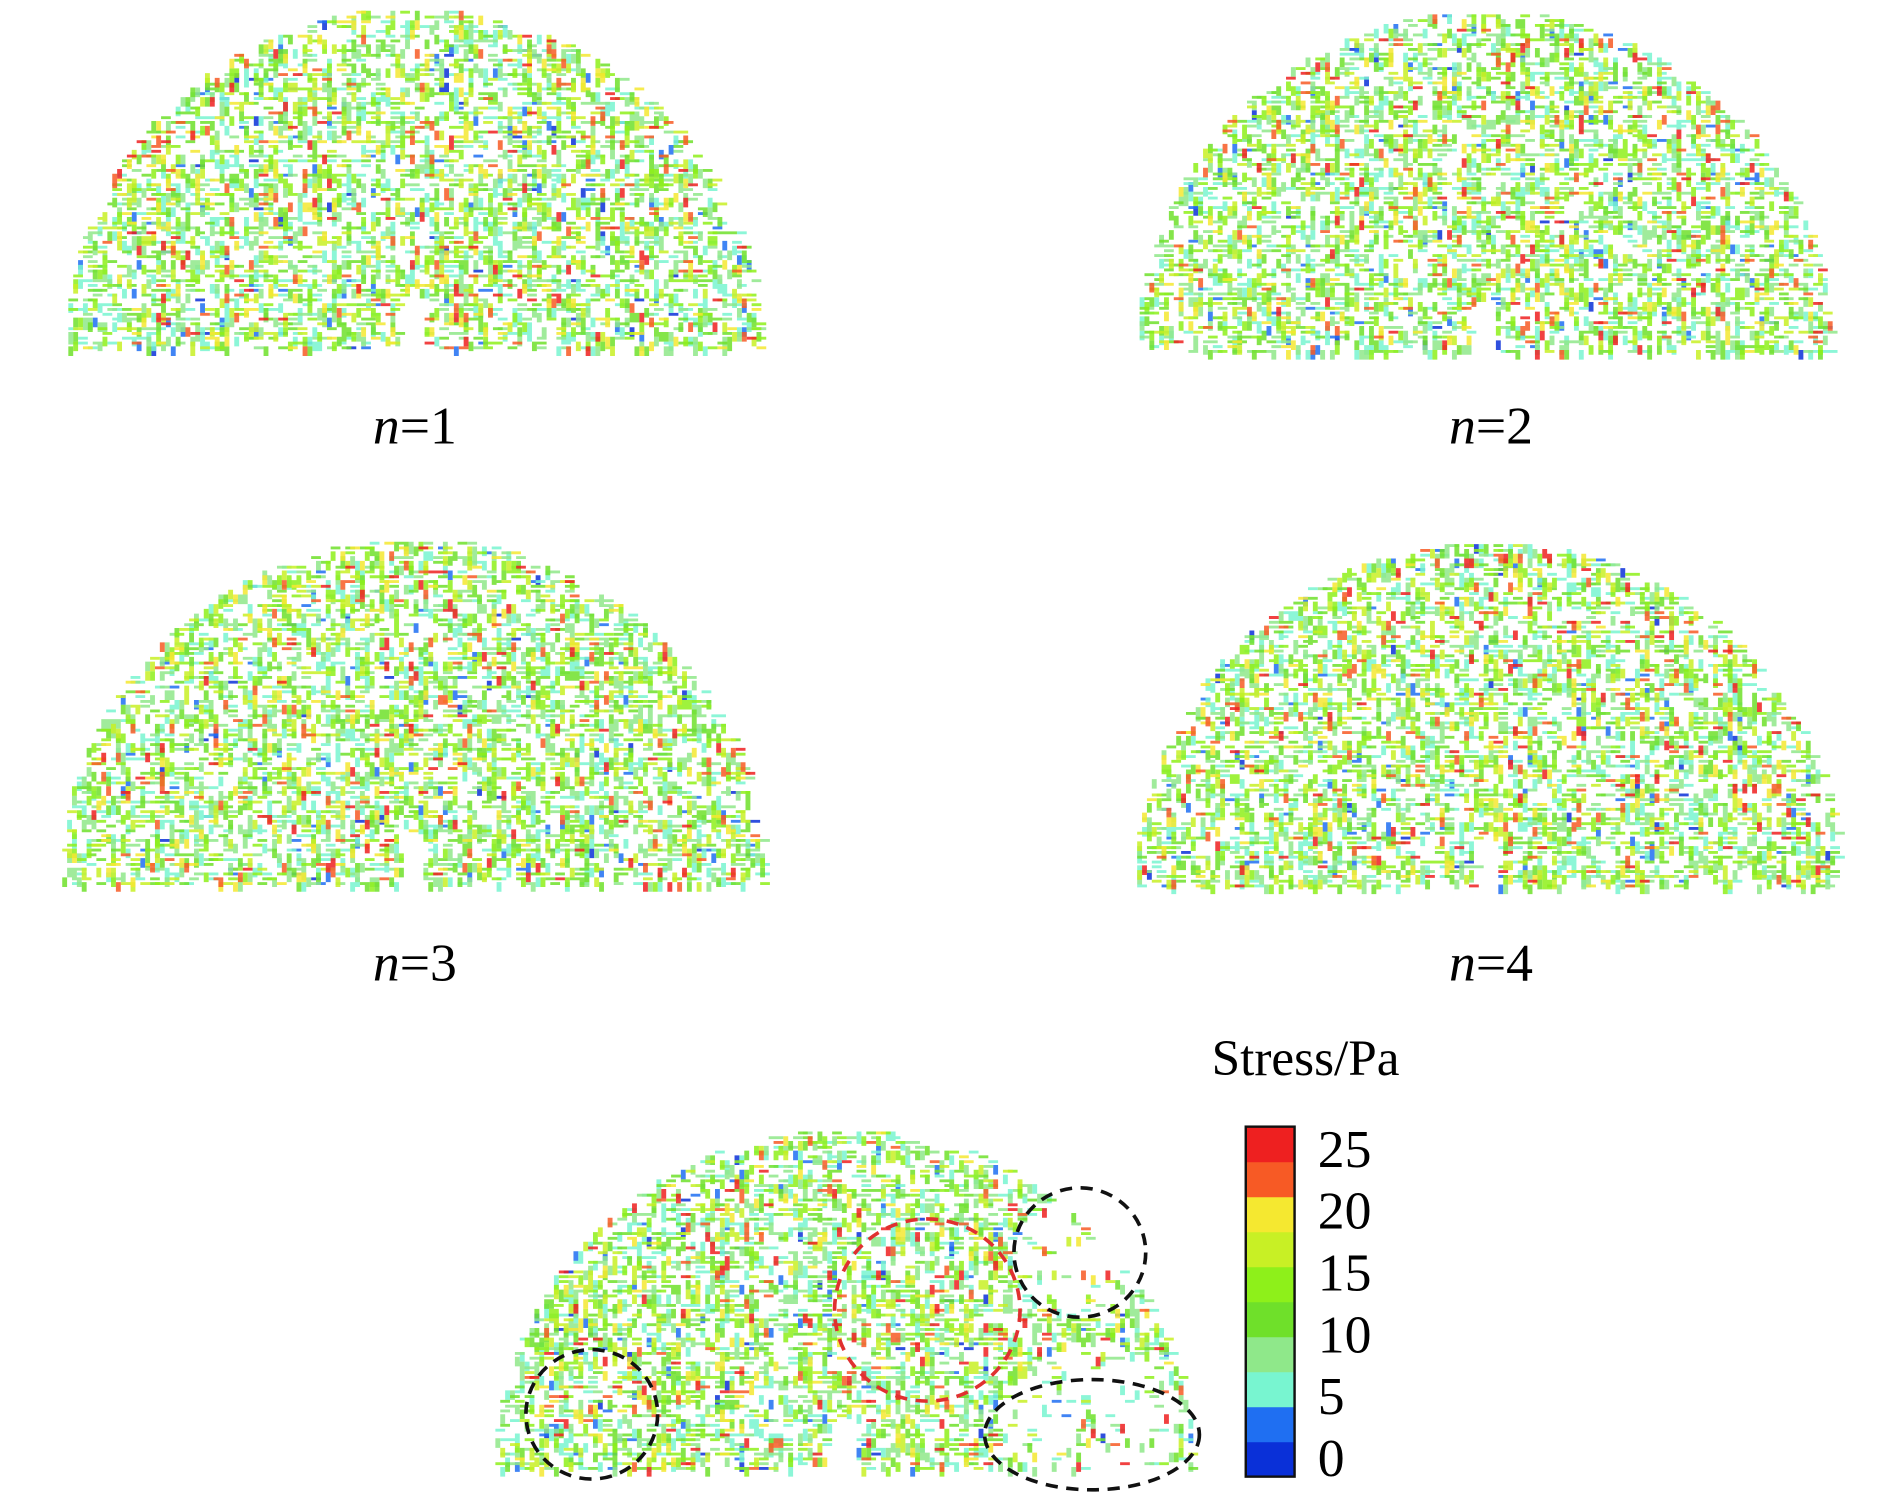 The height and width of the screenshot is (1503, 1890). I want to click on colorbar-tick-label: 0, so click(1331, 1458).